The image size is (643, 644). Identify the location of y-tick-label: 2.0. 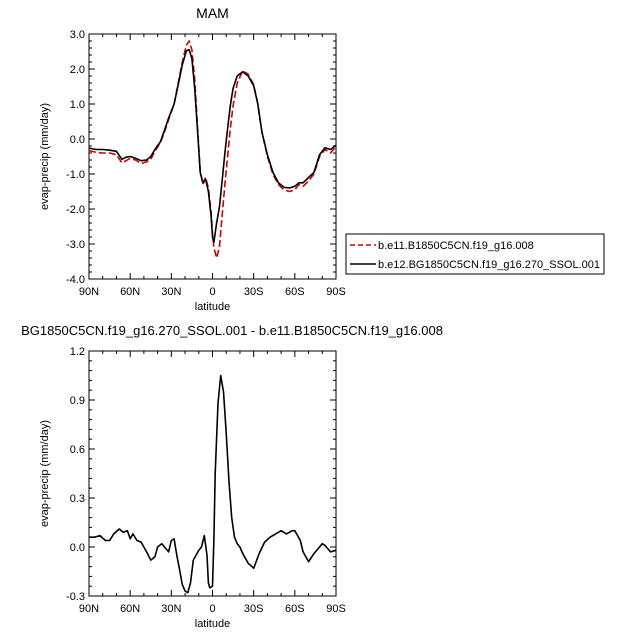
(77, 70).